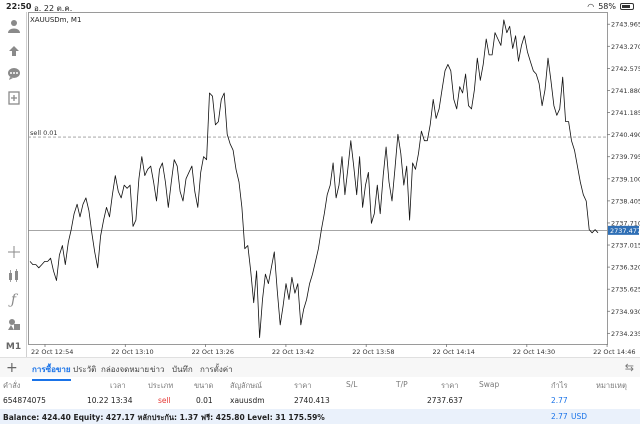 This screenshot has height=447, width=640. What do you see at coordinates (625, 47) in the screenshot?
I see `price-tick-label: 2743.270` at bounding box center [625, 47].